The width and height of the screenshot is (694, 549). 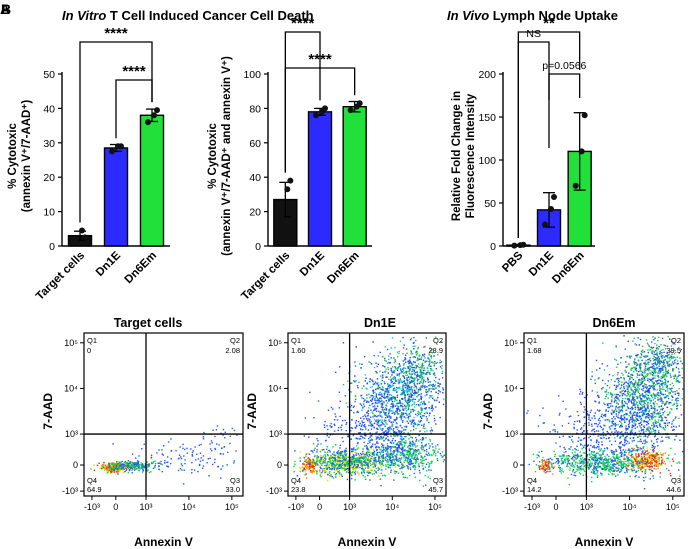 I want to click on y-axis-label-line2: Fluorescence Intensity, so click(x=471, y=155).